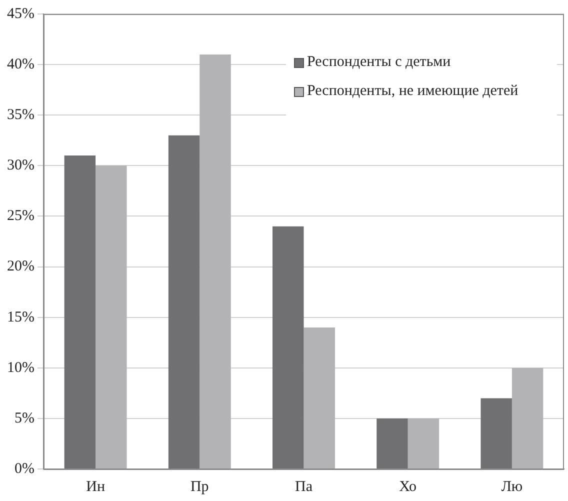  Describe the element at coordinates (199, 486) in the screenshot. I see `x-tick-label: Пр` at that location.